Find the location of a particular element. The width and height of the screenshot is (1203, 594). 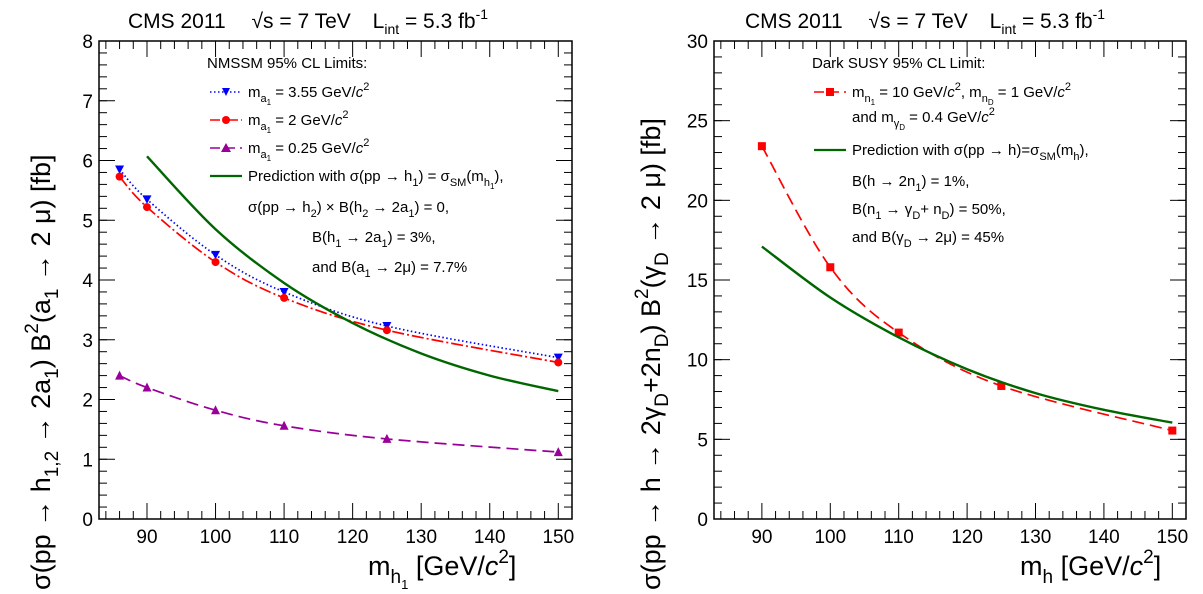

right-x-tick-label: 150 is located at coordinates (1172, 537).